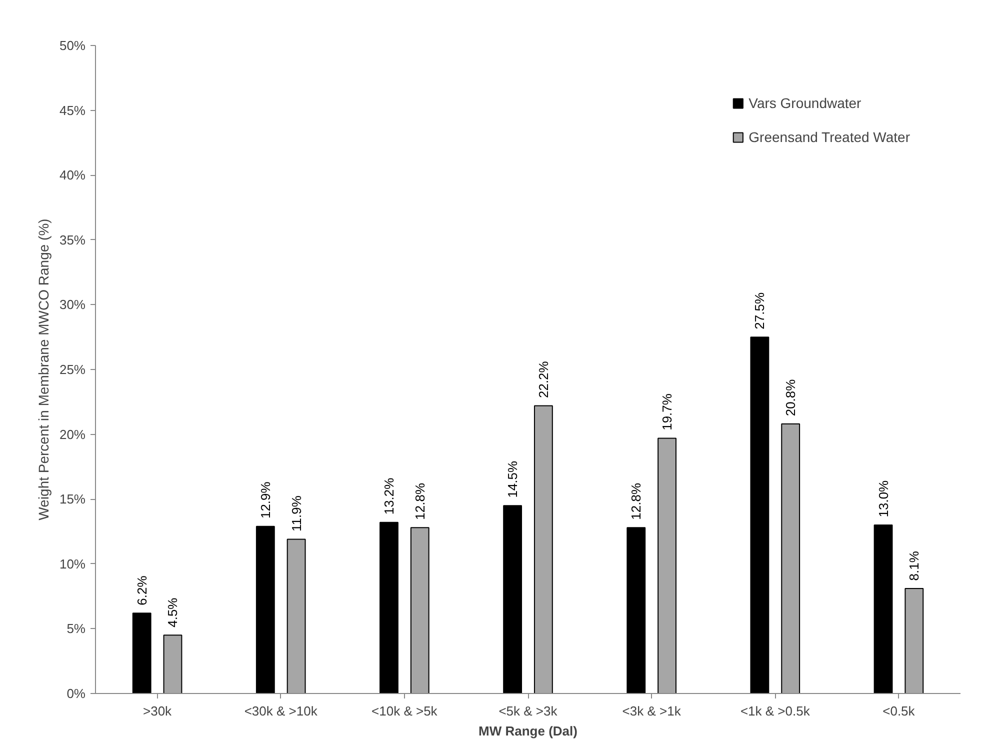 Image resolution: width=989 pixels, height=751 pixels. I want to click on data-label: 27.5%, so click(760, 311).